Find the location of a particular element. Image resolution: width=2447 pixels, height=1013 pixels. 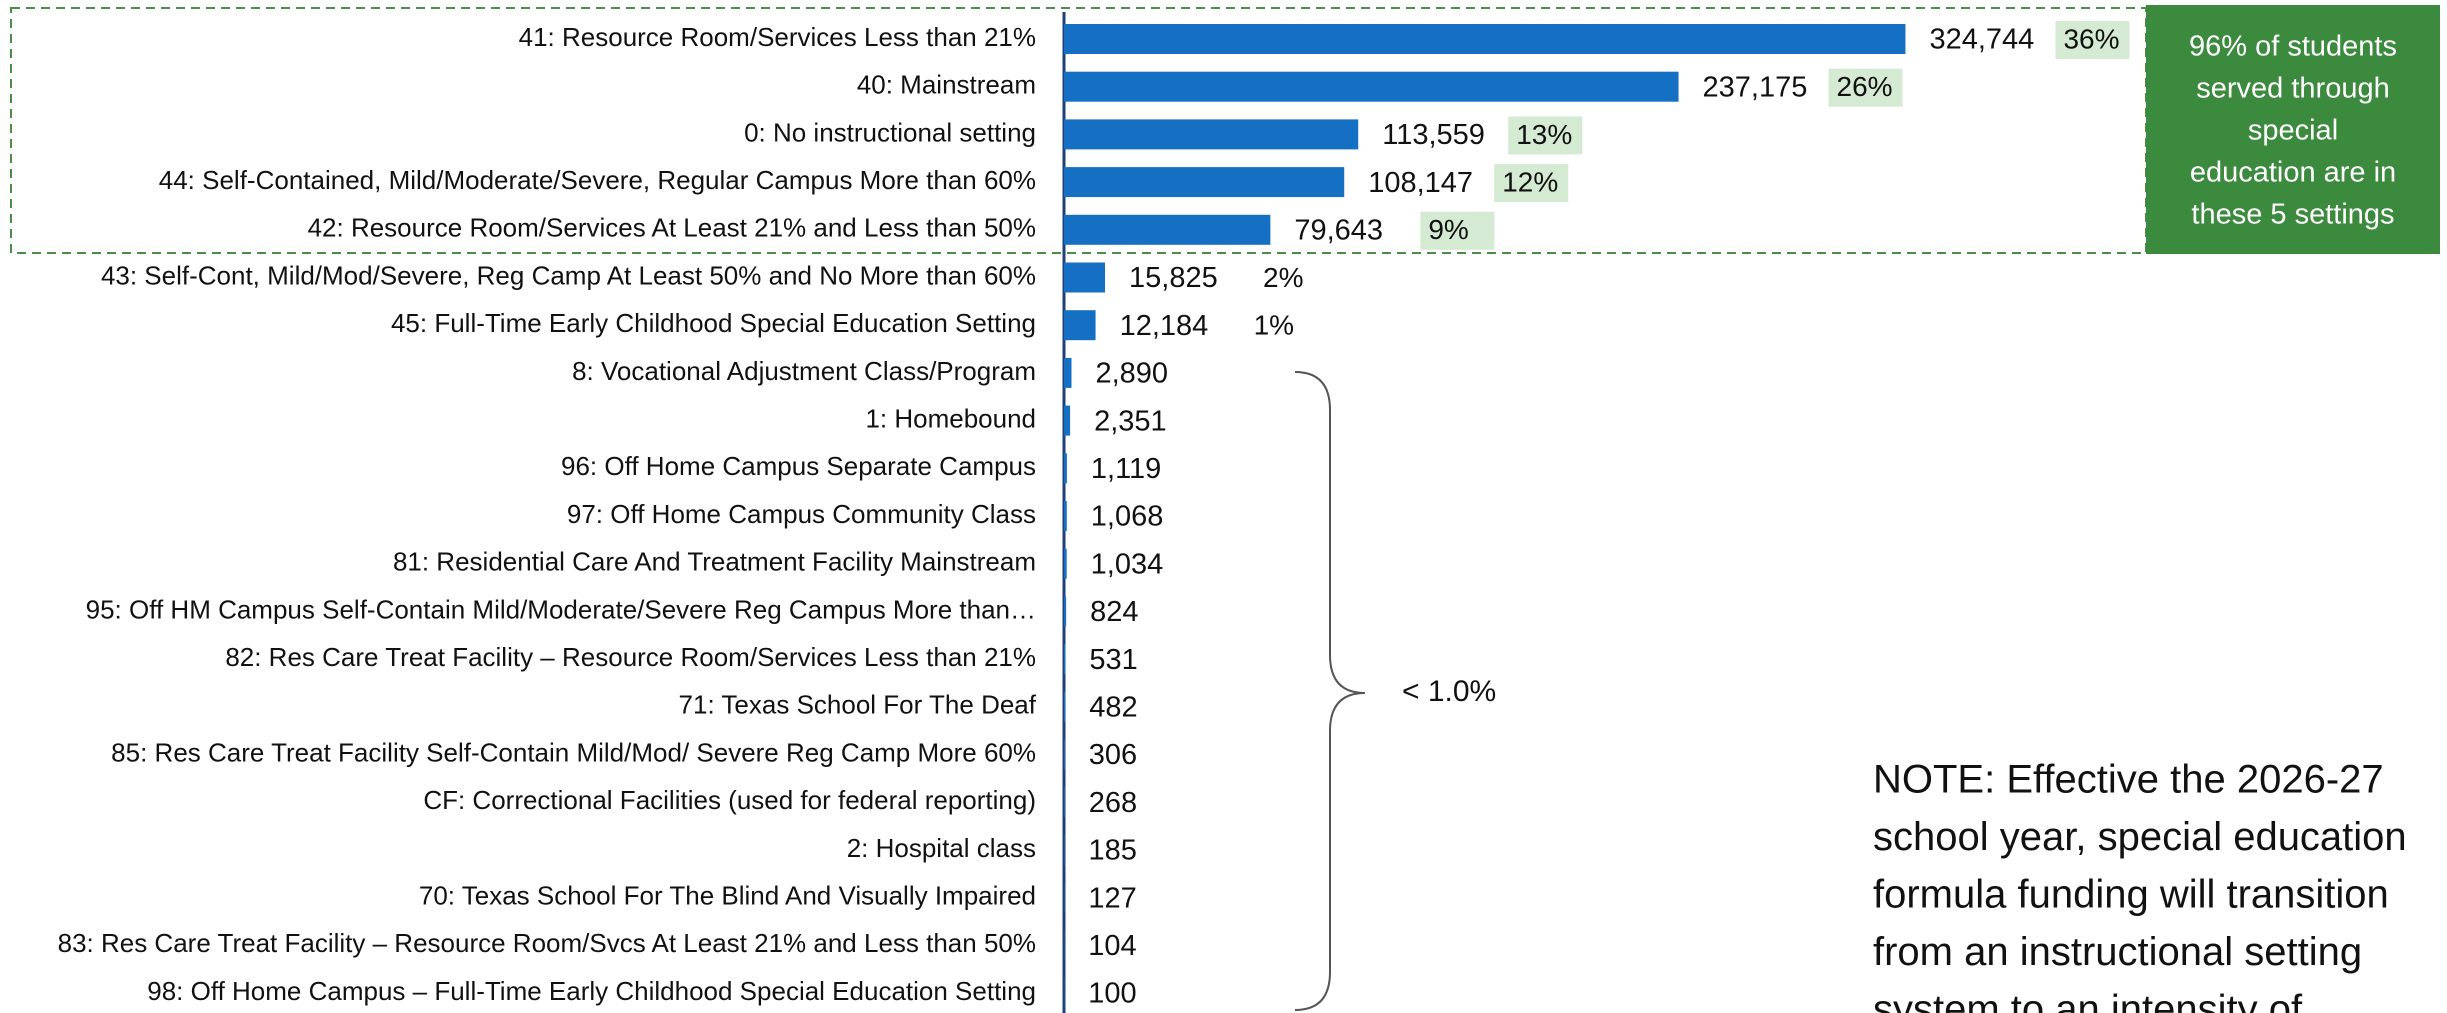

value-label: 824 is located at coordinates (1114, 612).